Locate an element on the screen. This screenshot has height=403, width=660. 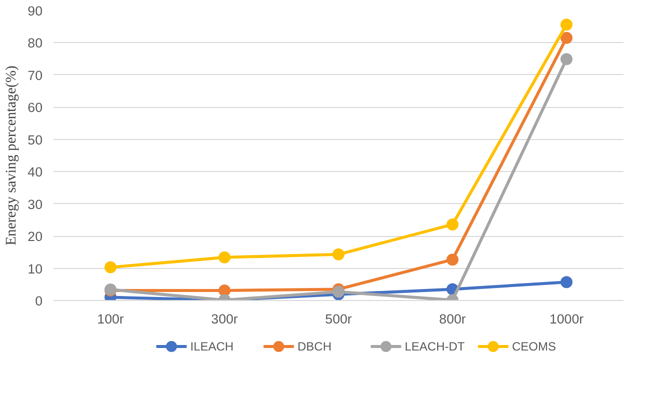
legend-label: CEOMS is located at coordinates (534, 347).